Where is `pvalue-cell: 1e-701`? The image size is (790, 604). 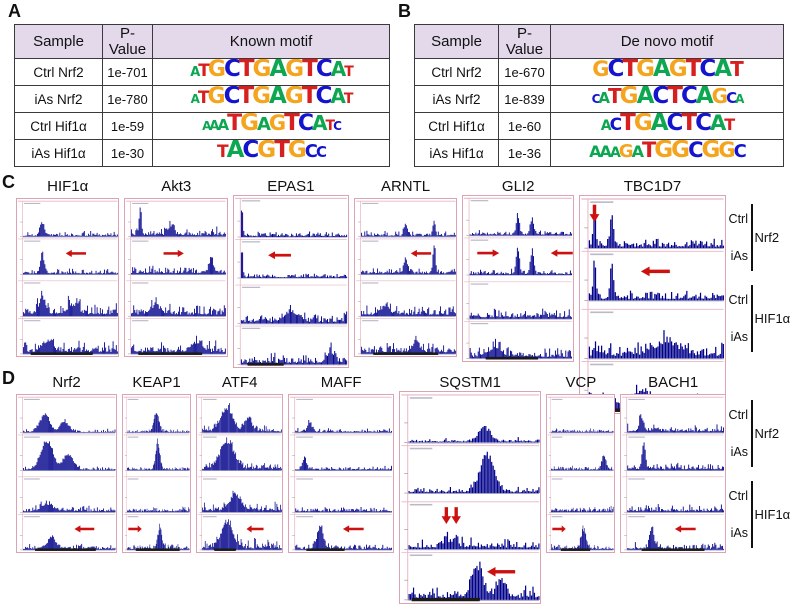
pvalue-cell: 1e-701 is located at coordinates (128, 72).